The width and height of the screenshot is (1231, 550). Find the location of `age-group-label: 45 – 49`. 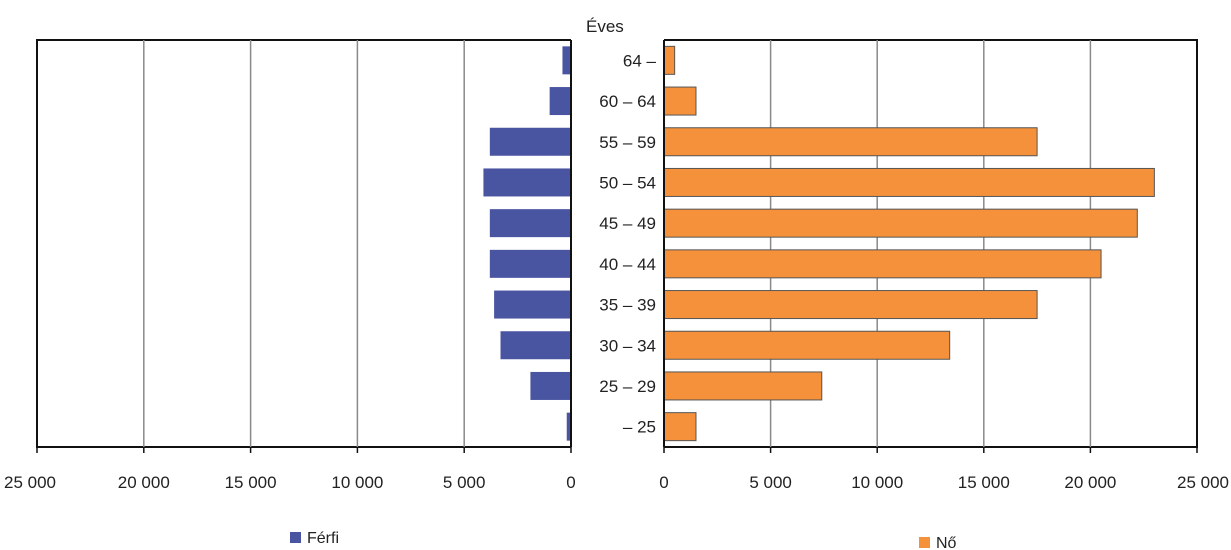

age-group-label: 45 – 49 is located at coordinates (627, 223).